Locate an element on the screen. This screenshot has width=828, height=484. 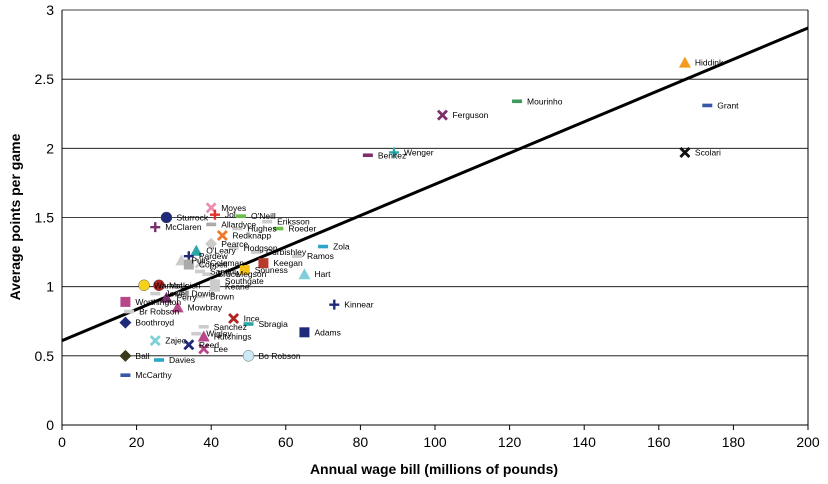
point-pearce is located at coordinates (211, 243).